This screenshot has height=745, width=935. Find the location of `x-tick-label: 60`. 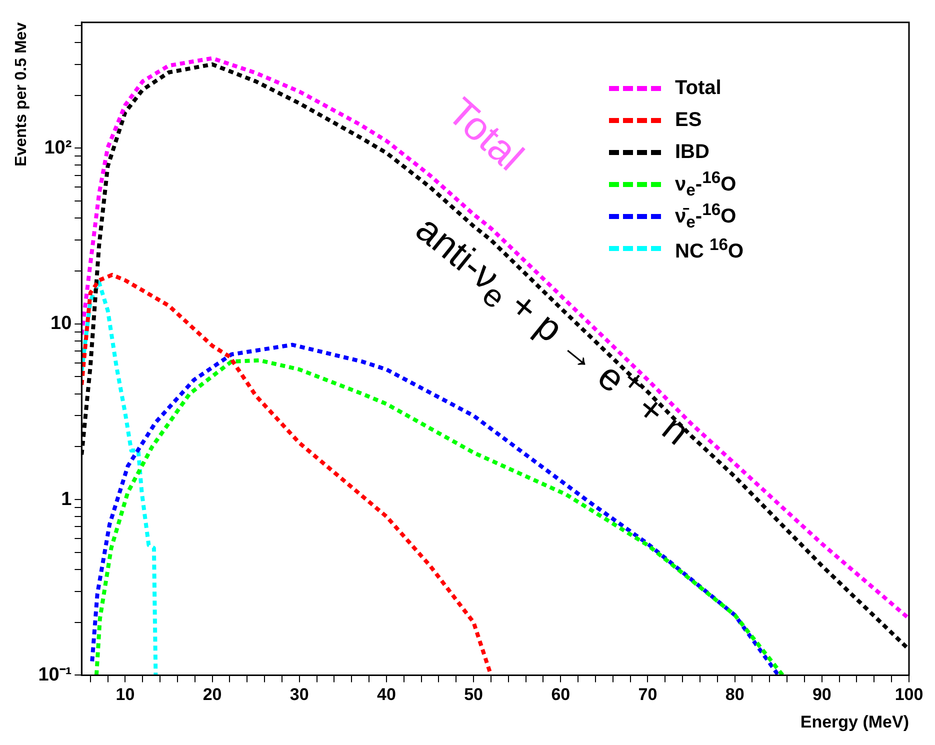

x-tick-label: 60 is located at coordinates (560, 694).